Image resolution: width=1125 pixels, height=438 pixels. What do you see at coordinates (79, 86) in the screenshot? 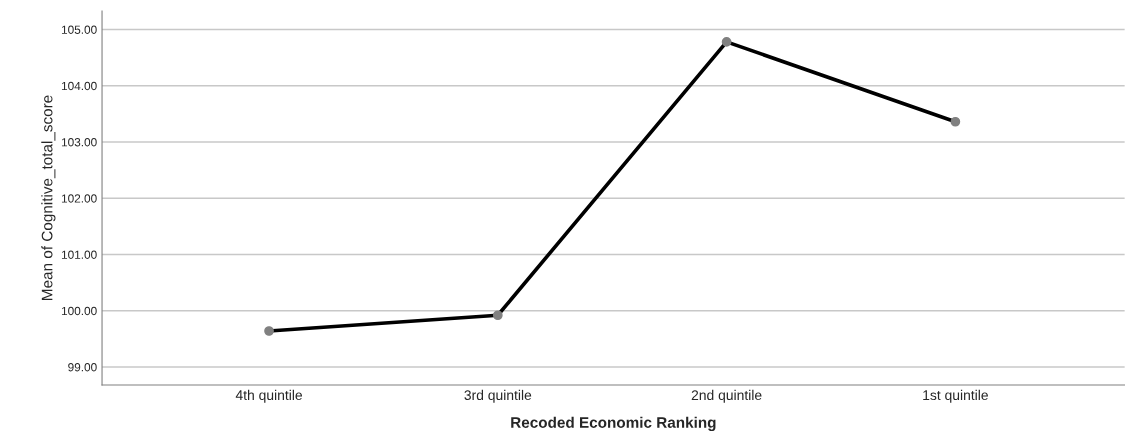
I see `y-tick-label: 104.00` at bounding box center [79, 86].